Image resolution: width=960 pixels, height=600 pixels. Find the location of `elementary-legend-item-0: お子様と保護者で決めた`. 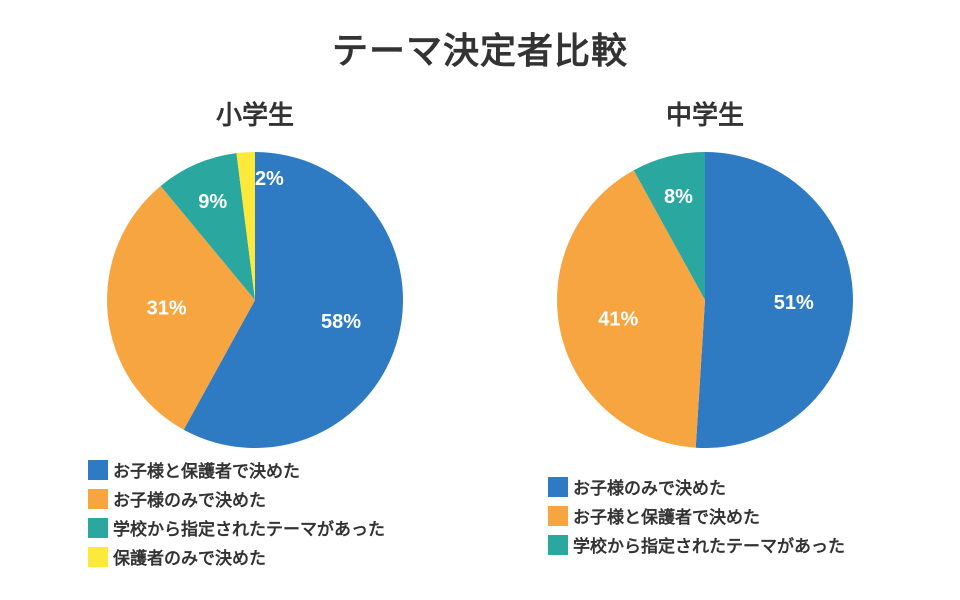

elementary-legend-item-0: お子様と保護者で決めた is located at coordinates (236, 469).